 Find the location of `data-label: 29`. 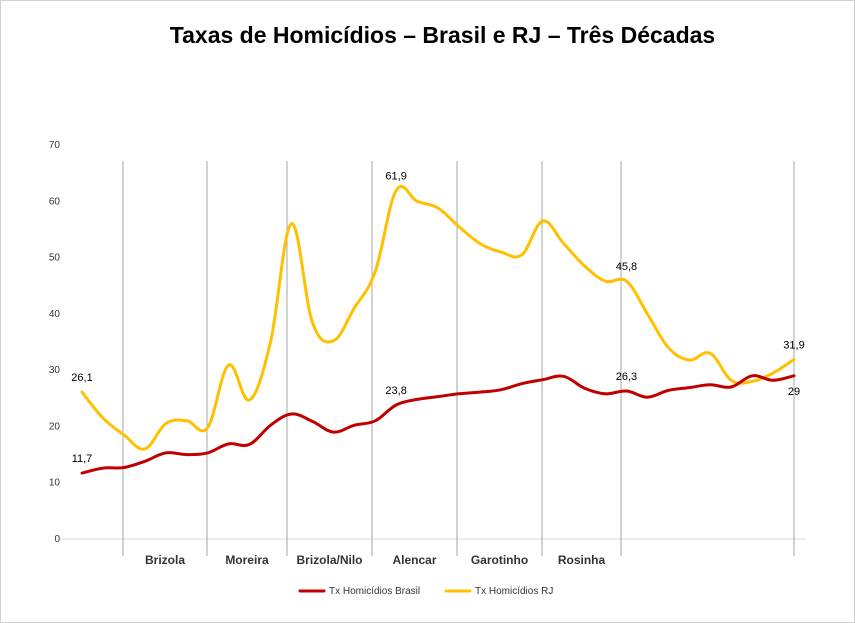

data-label: 29 is located at coordinates (794, 392).